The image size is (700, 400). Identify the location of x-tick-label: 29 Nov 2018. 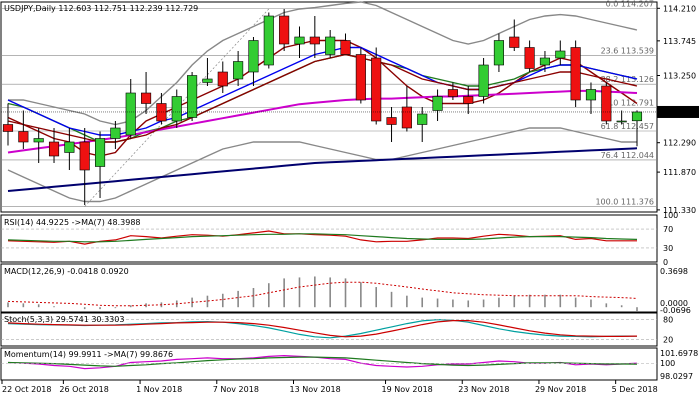
(560, 389).